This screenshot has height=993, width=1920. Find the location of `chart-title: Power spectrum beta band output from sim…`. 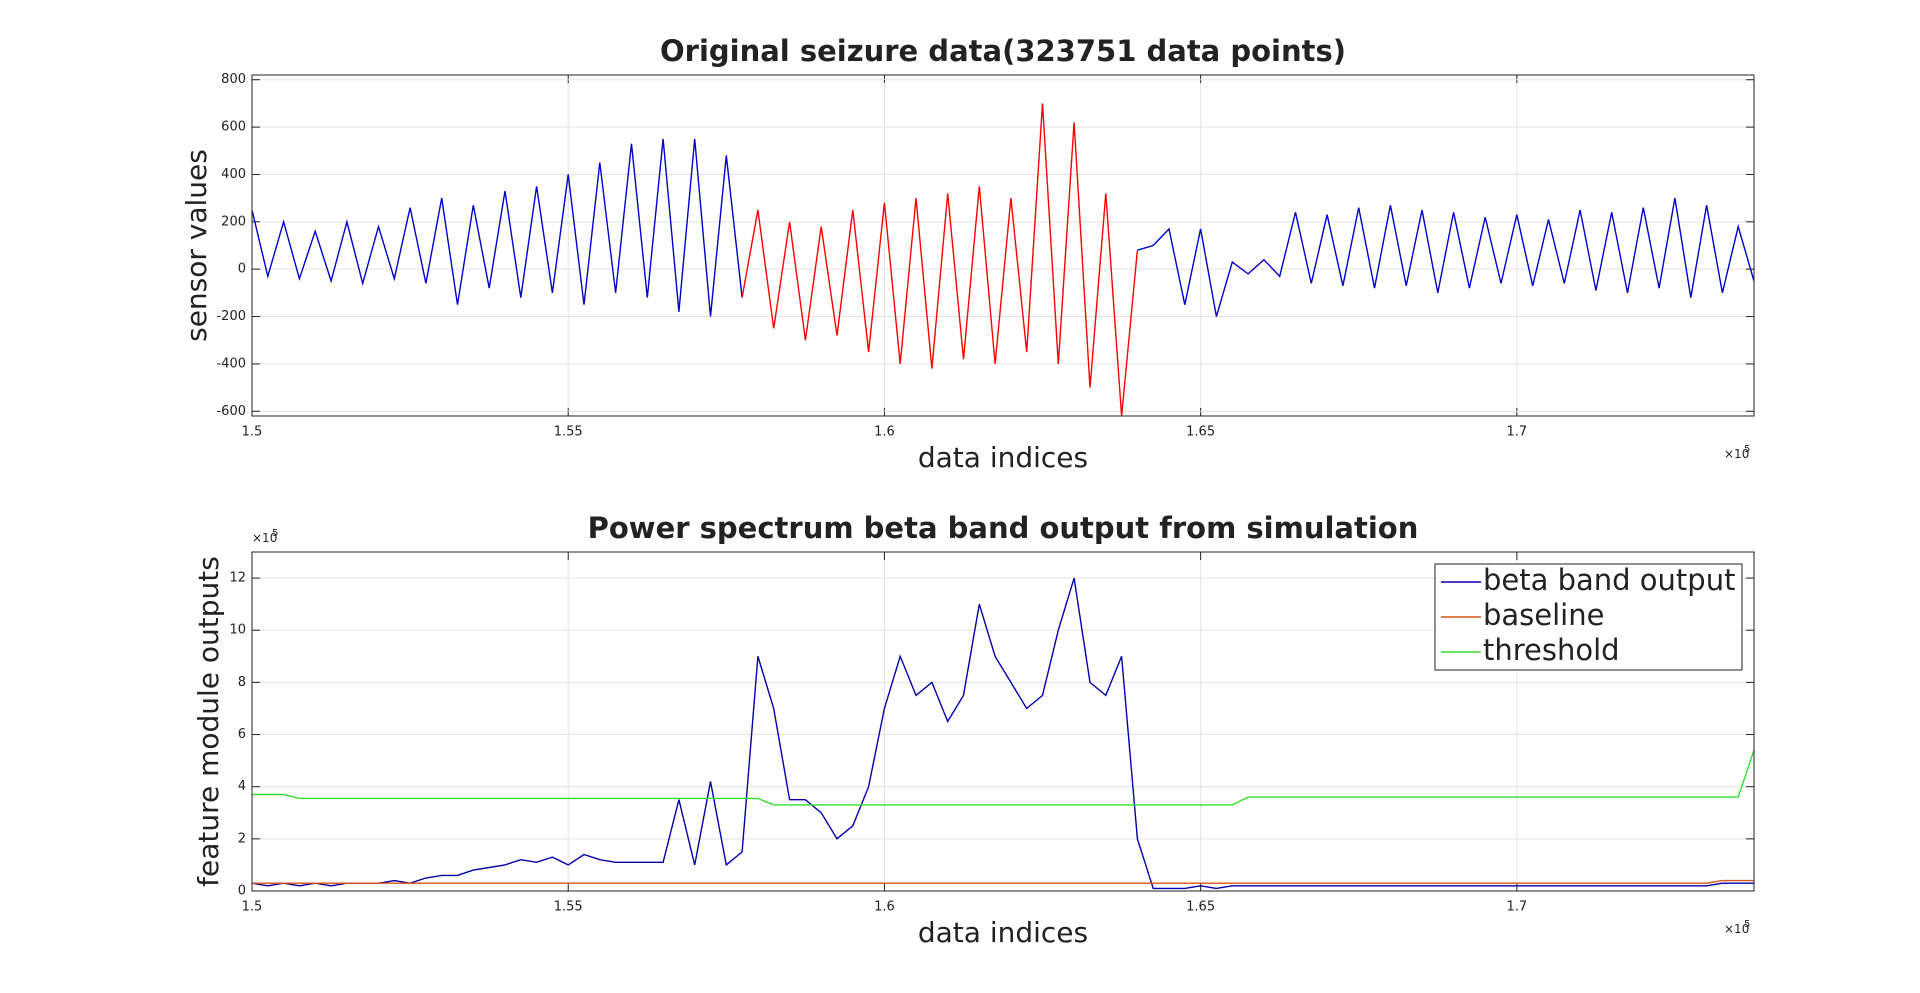

chart-title: Power spectrum beta band output from sim… is located at coordinates (1003, 528).